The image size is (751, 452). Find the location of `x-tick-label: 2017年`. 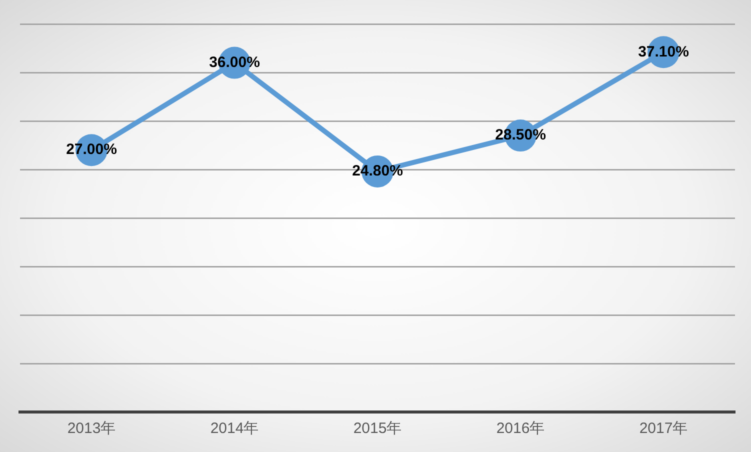

x-tick-label: 2017年 is located at coordinates (663, 429).